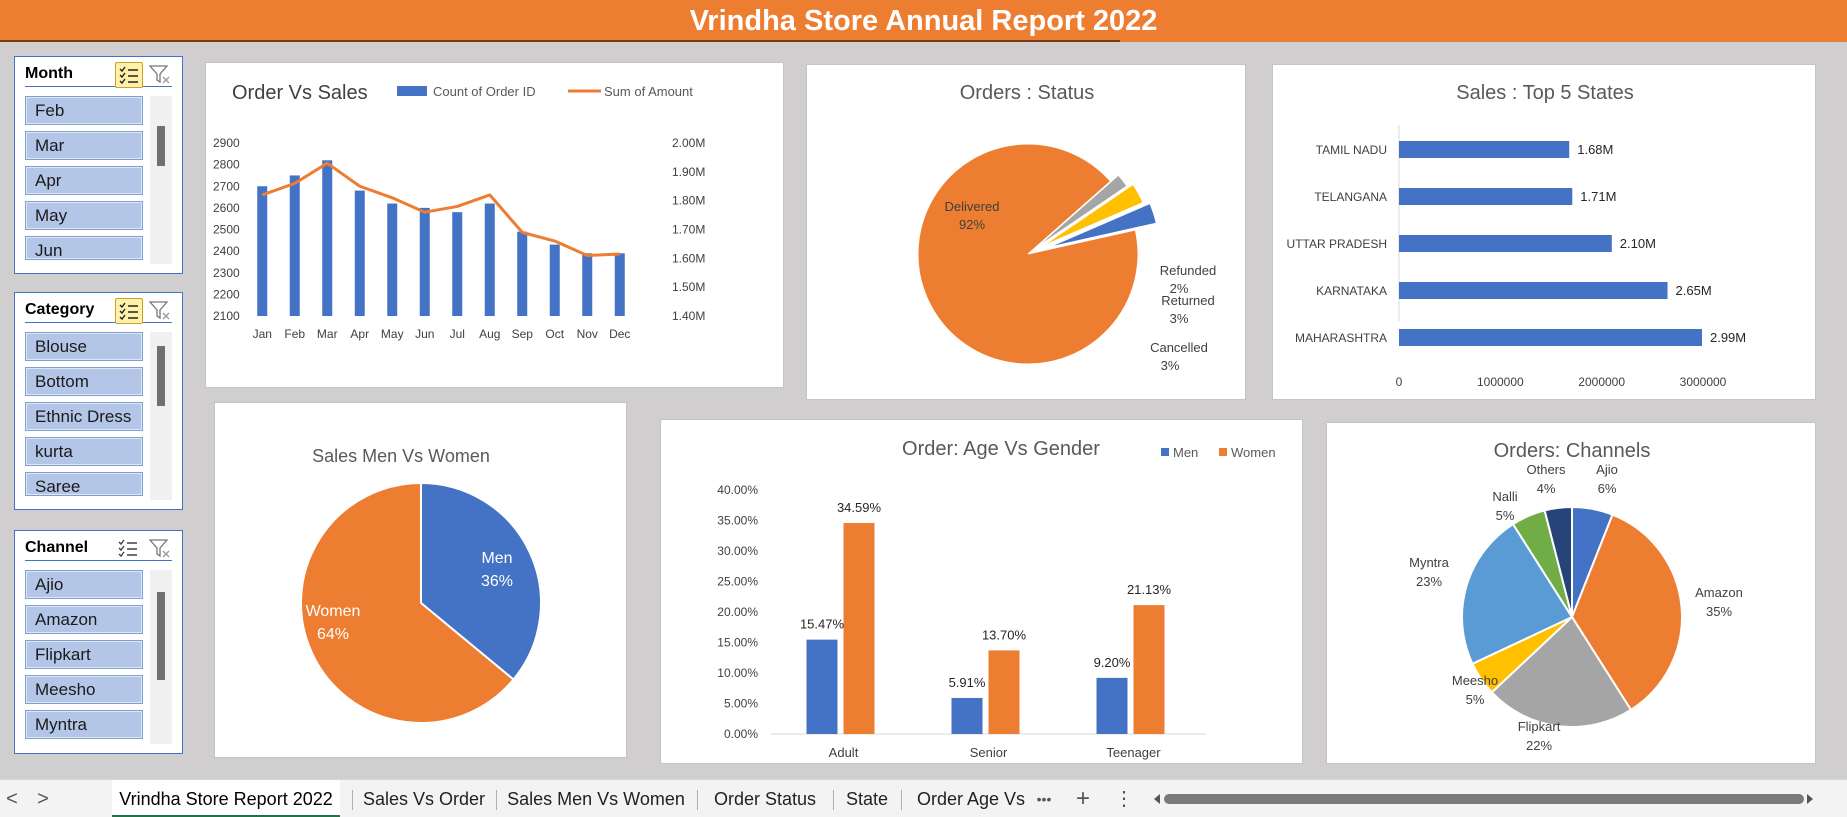  What do you see at coordinates (859, 507) in the screenshot?
I see `data-label: 34.59%` at bounding box center [859, 507].